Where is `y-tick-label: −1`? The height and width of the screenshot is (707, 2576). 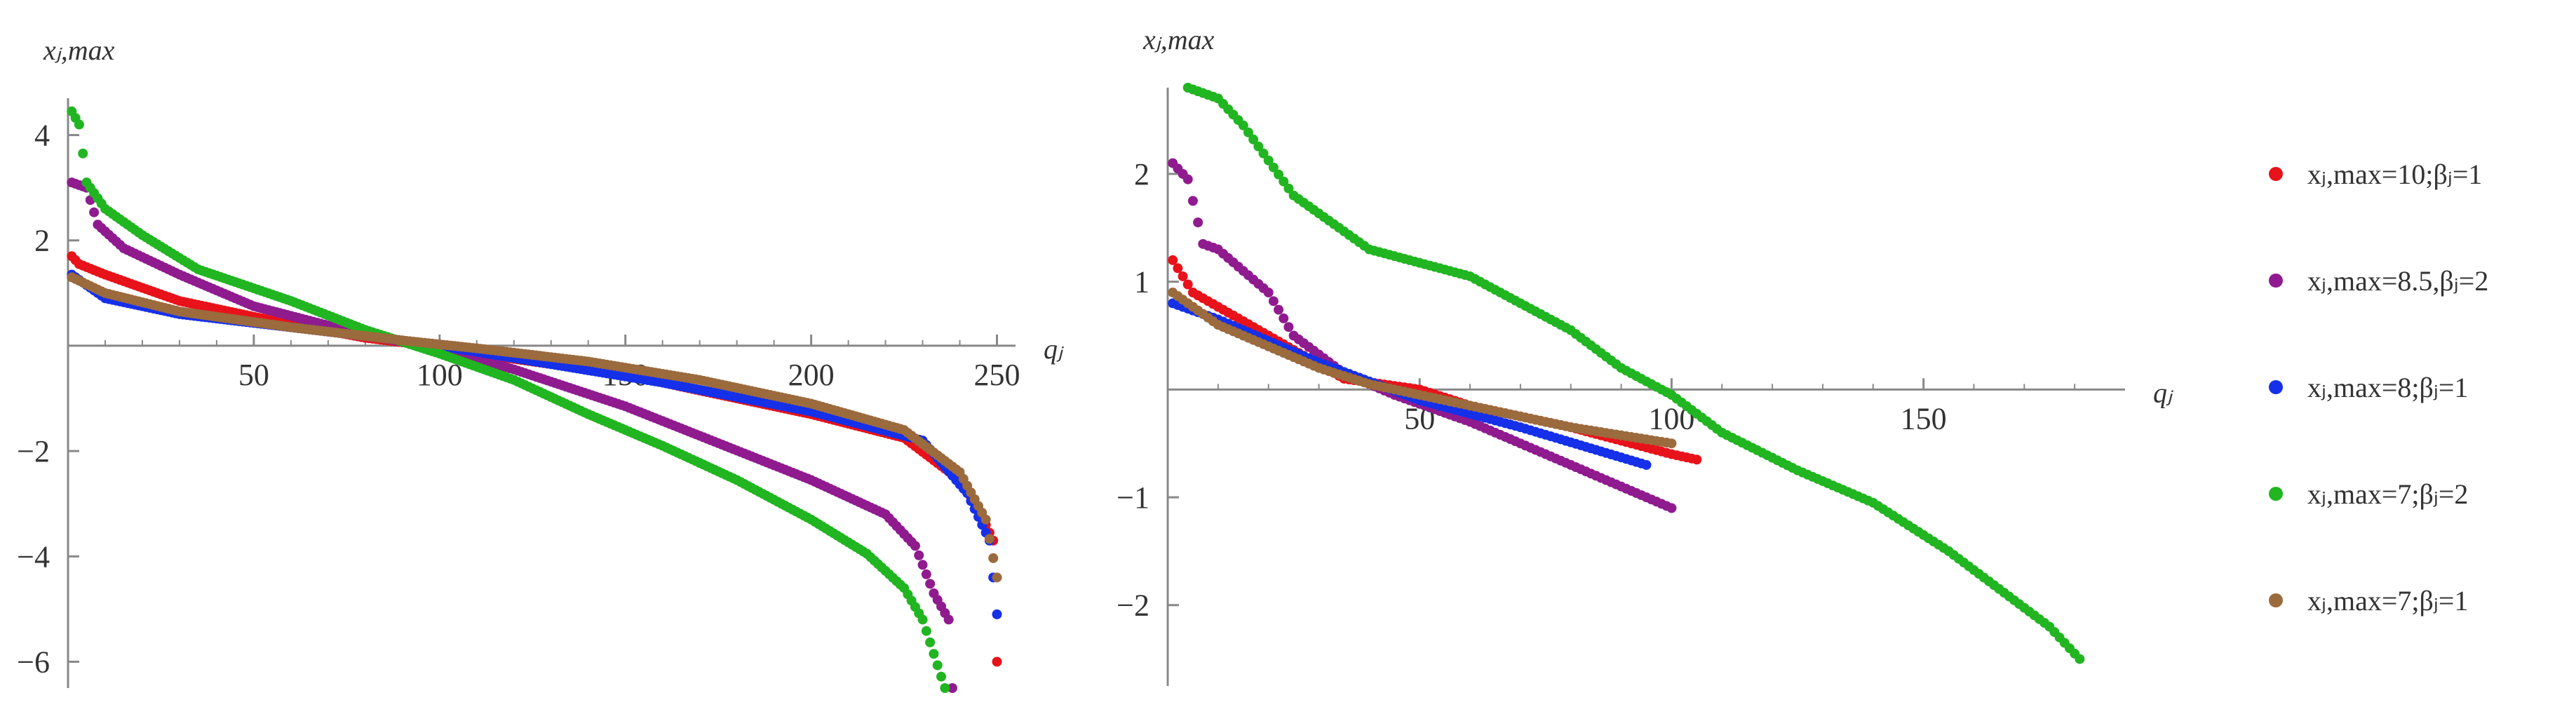 y-tick-label: −1 is located at coordinates (1133, 497).